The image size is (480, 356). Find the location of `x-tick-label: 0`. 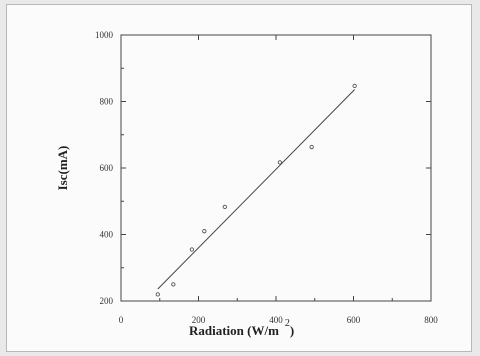

x-tick-label: 0 is located at coordinates (121, 320).